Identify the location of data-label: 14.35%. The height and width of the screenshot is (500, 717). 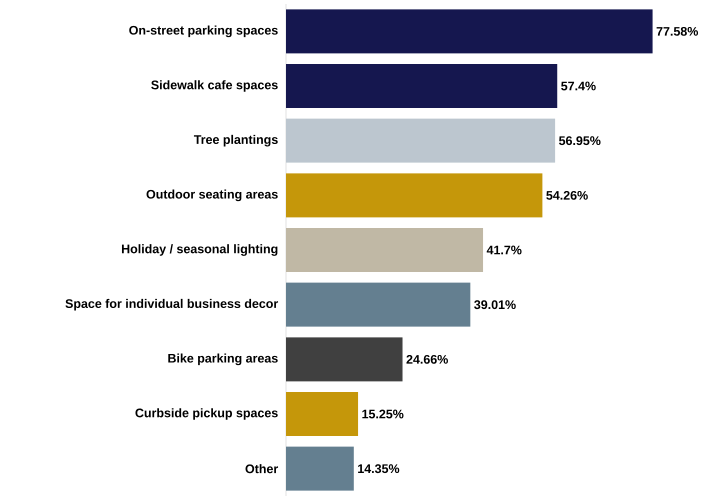
(379, 469).